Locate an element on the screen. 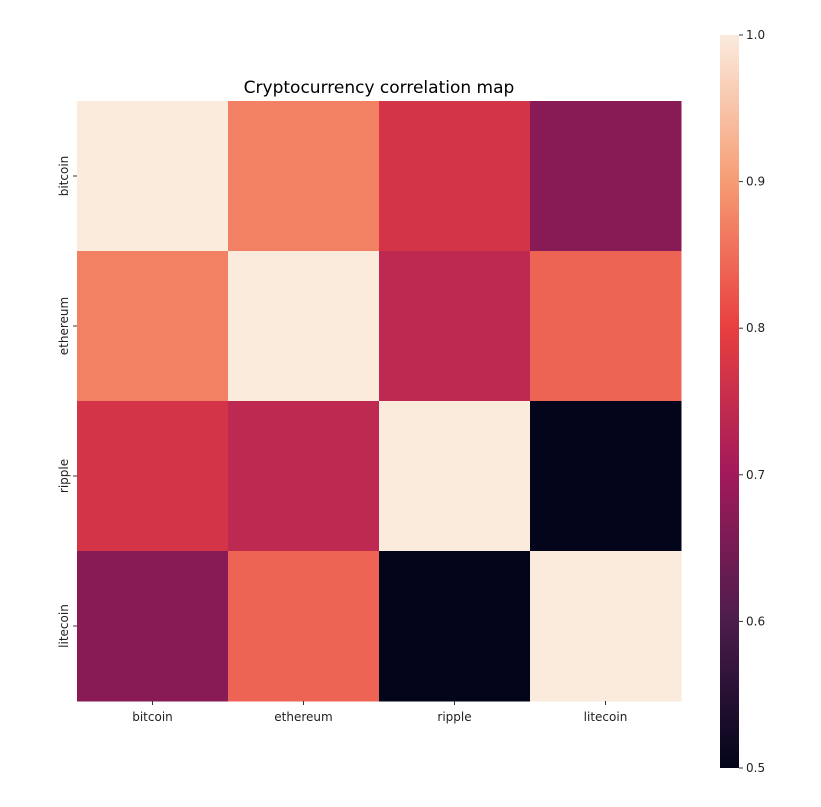 The height and width of the screenshot is (807, 821). colorbar-tick-label-0.8: 0.8 is located at coordinates (755, 328).